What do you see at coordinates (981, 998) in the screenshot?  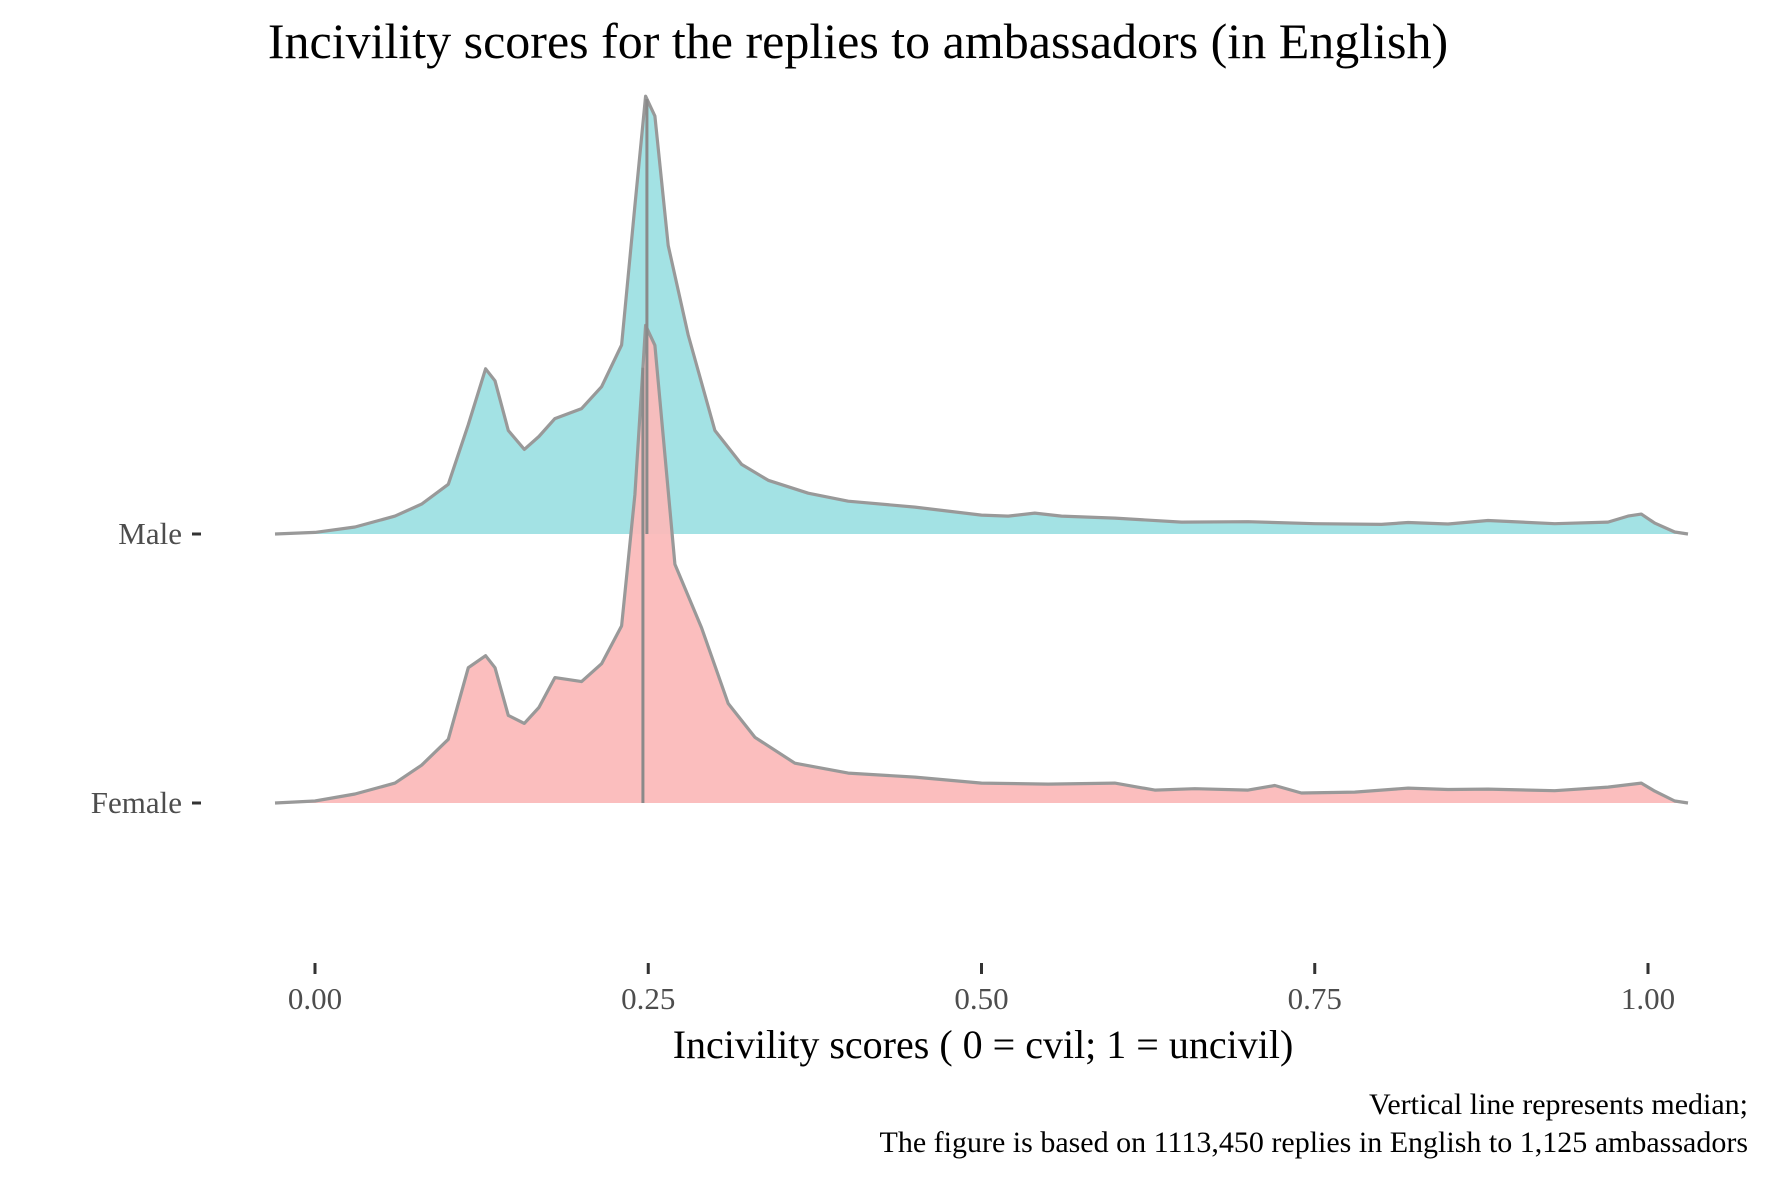 I see `x-tick-label-2: 0.50` at bounding box center [981, 998].